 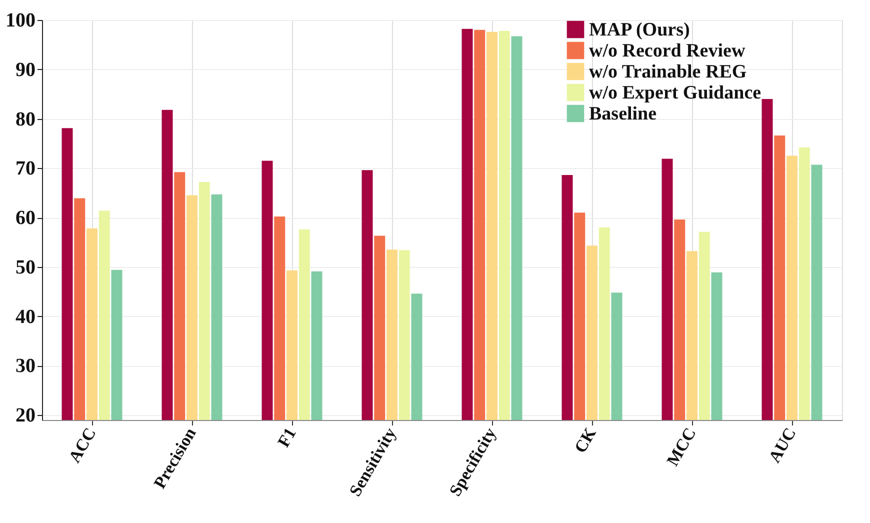 I want to click on y-tick-label: 50, so click(x=26, y=267).